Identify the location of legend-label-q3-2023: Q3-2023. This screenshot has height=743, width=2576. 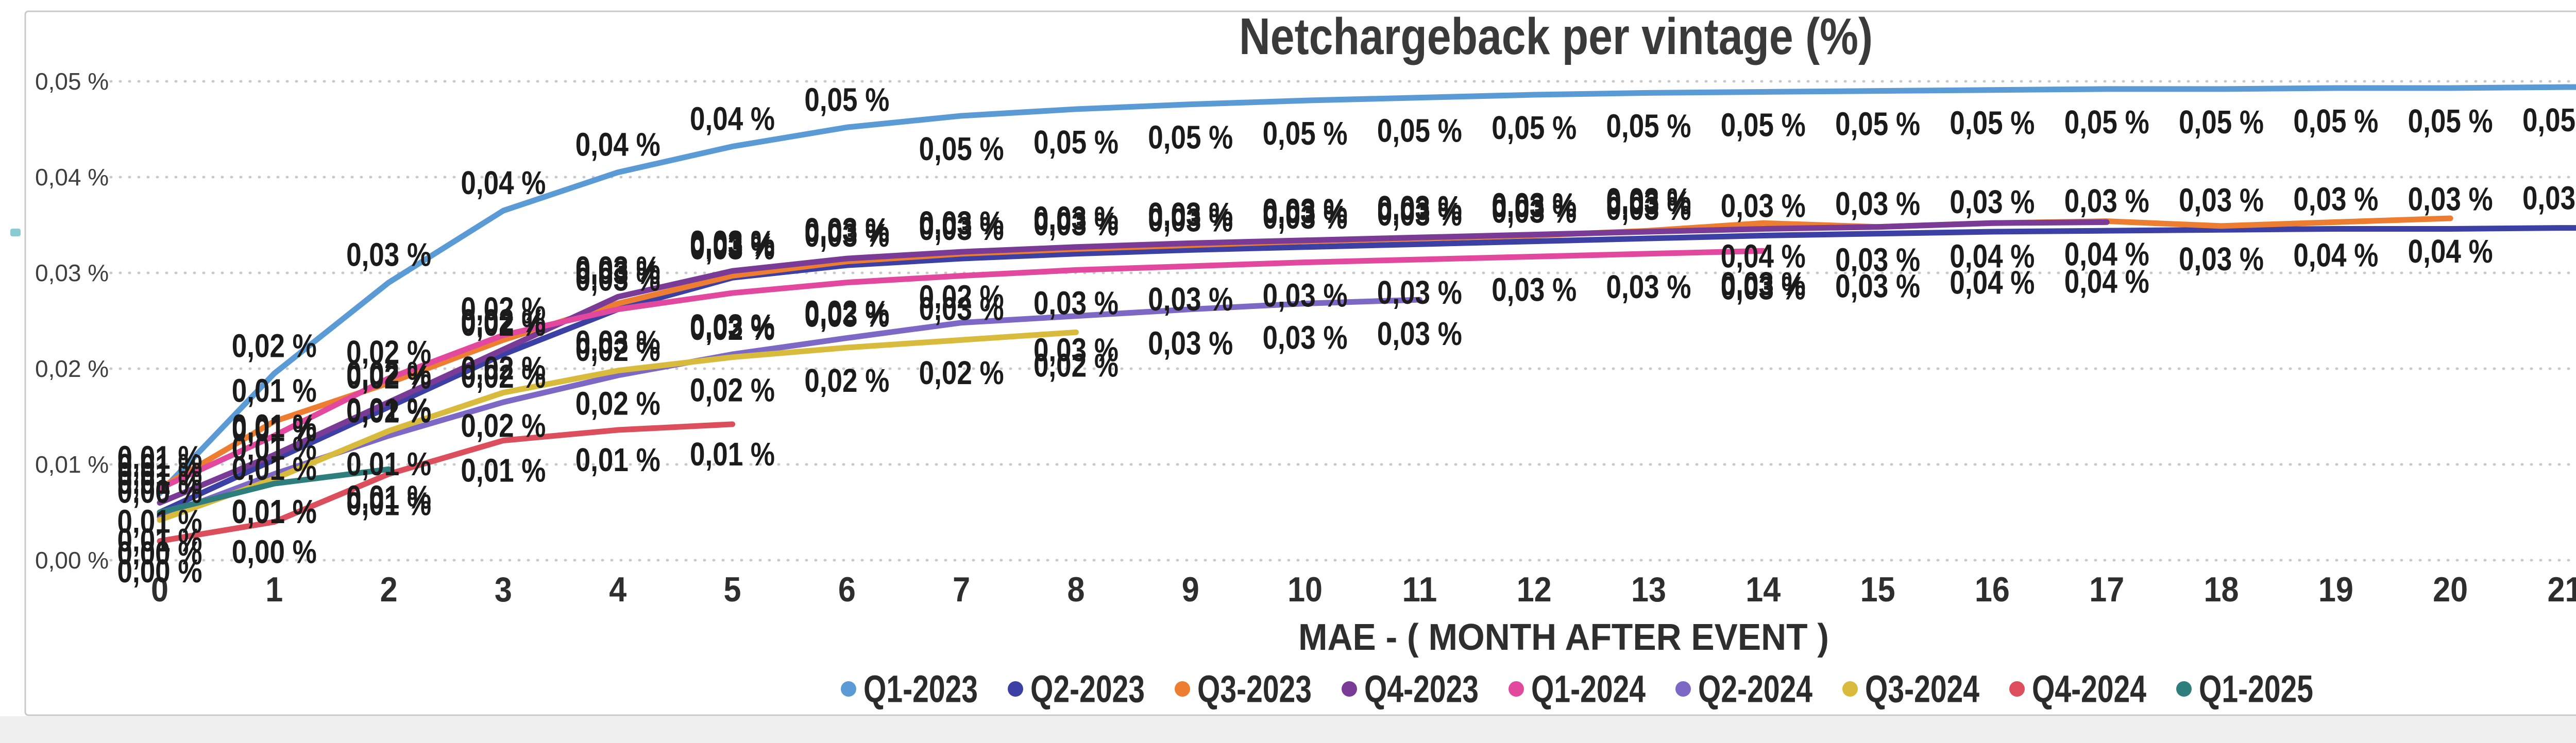
(1254, 690).